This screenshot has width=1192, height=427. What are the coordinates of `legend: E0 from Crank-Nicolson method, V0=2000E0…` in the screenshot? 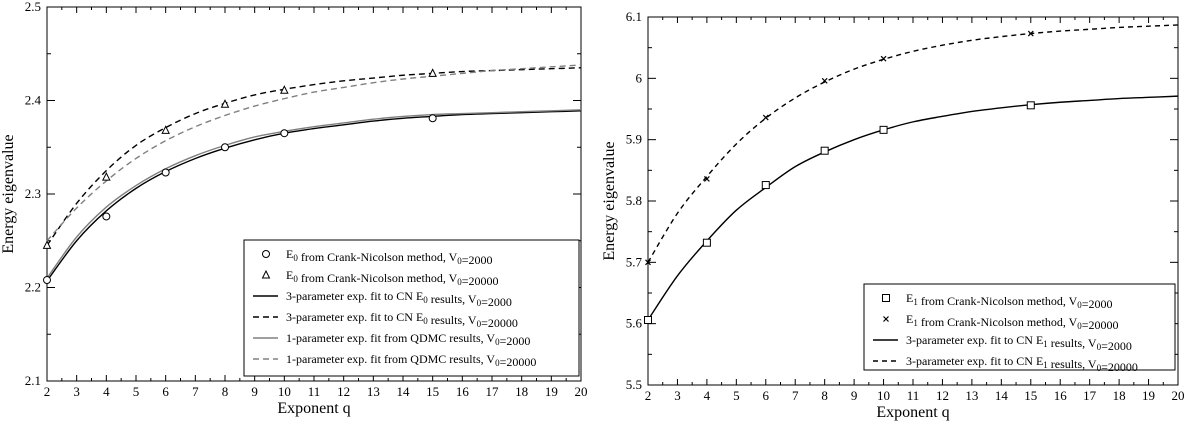 It's located at (411, 308).